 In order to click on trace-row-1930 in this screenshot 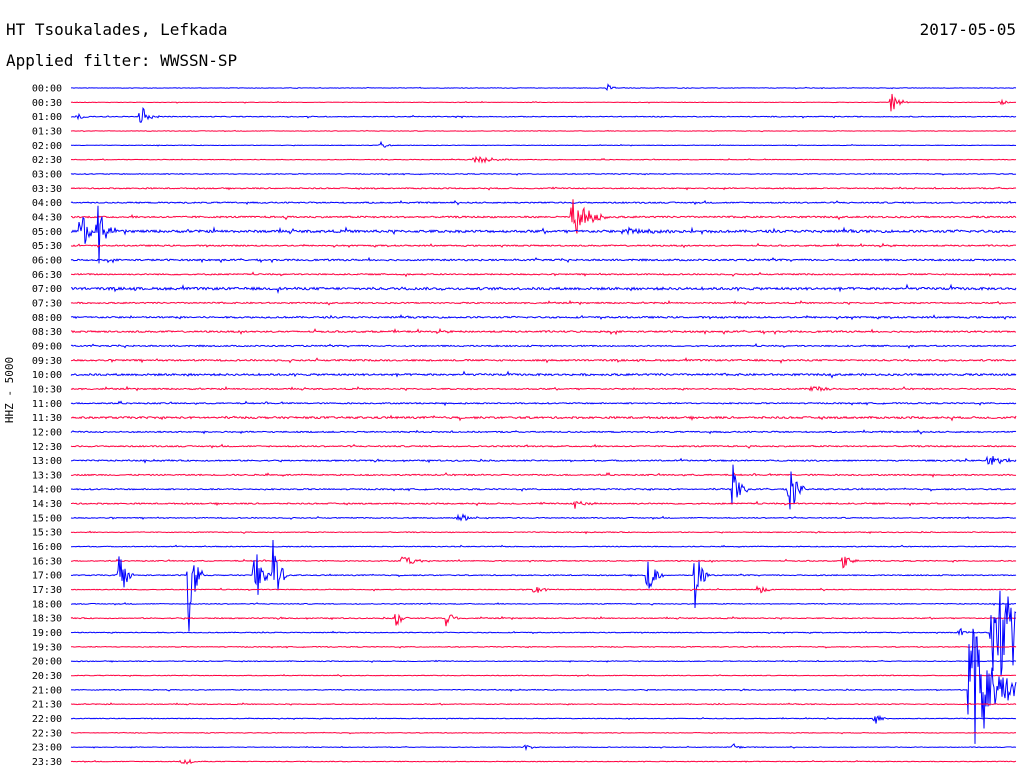, I will do `click(543, 647)`.